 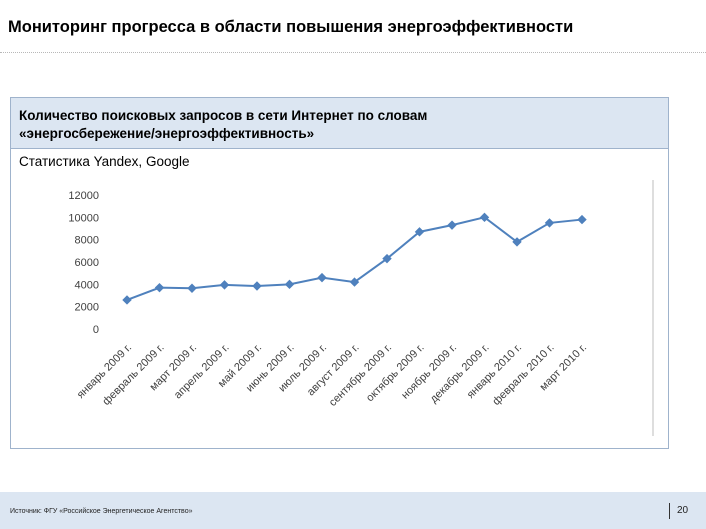 I want to click on y-tick-label: 8000, so click(x=87, y=241).